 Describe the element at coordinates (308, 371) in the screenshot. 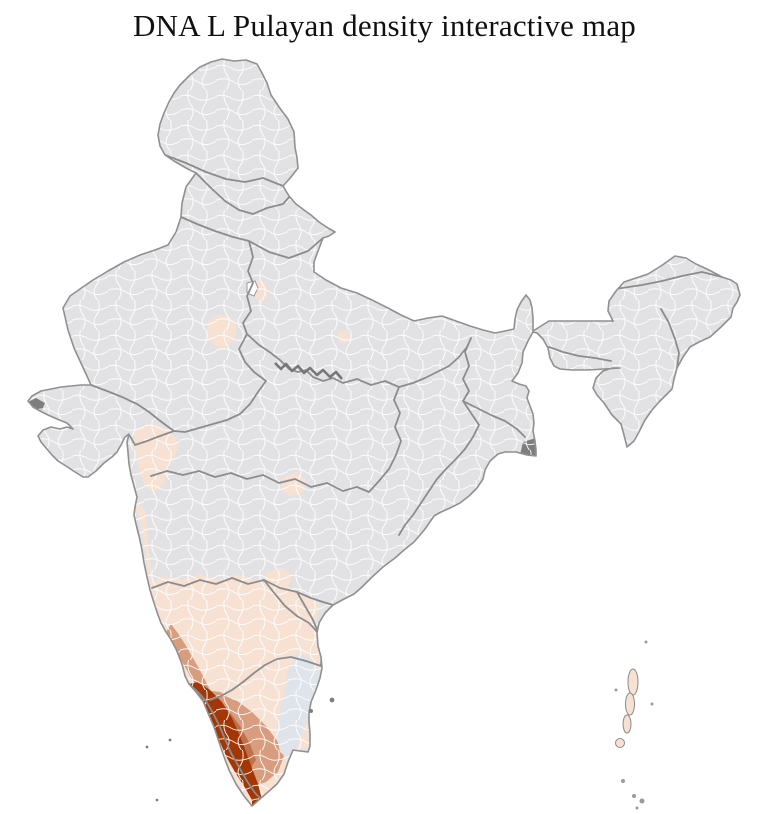

I see `chambal-jagged-border` at that location.